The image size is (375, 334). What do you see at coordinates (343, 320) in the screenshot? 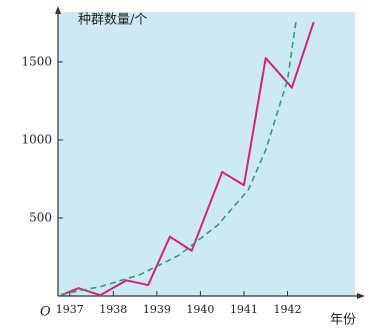
I see `x-axis-label: 年份` at bounding box center [343, 320].